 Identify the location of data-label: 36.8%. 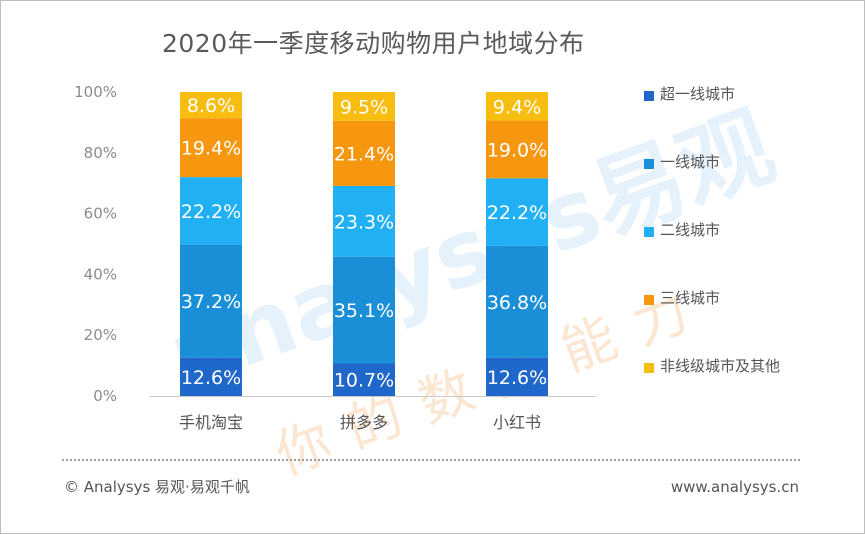
(517, 303).